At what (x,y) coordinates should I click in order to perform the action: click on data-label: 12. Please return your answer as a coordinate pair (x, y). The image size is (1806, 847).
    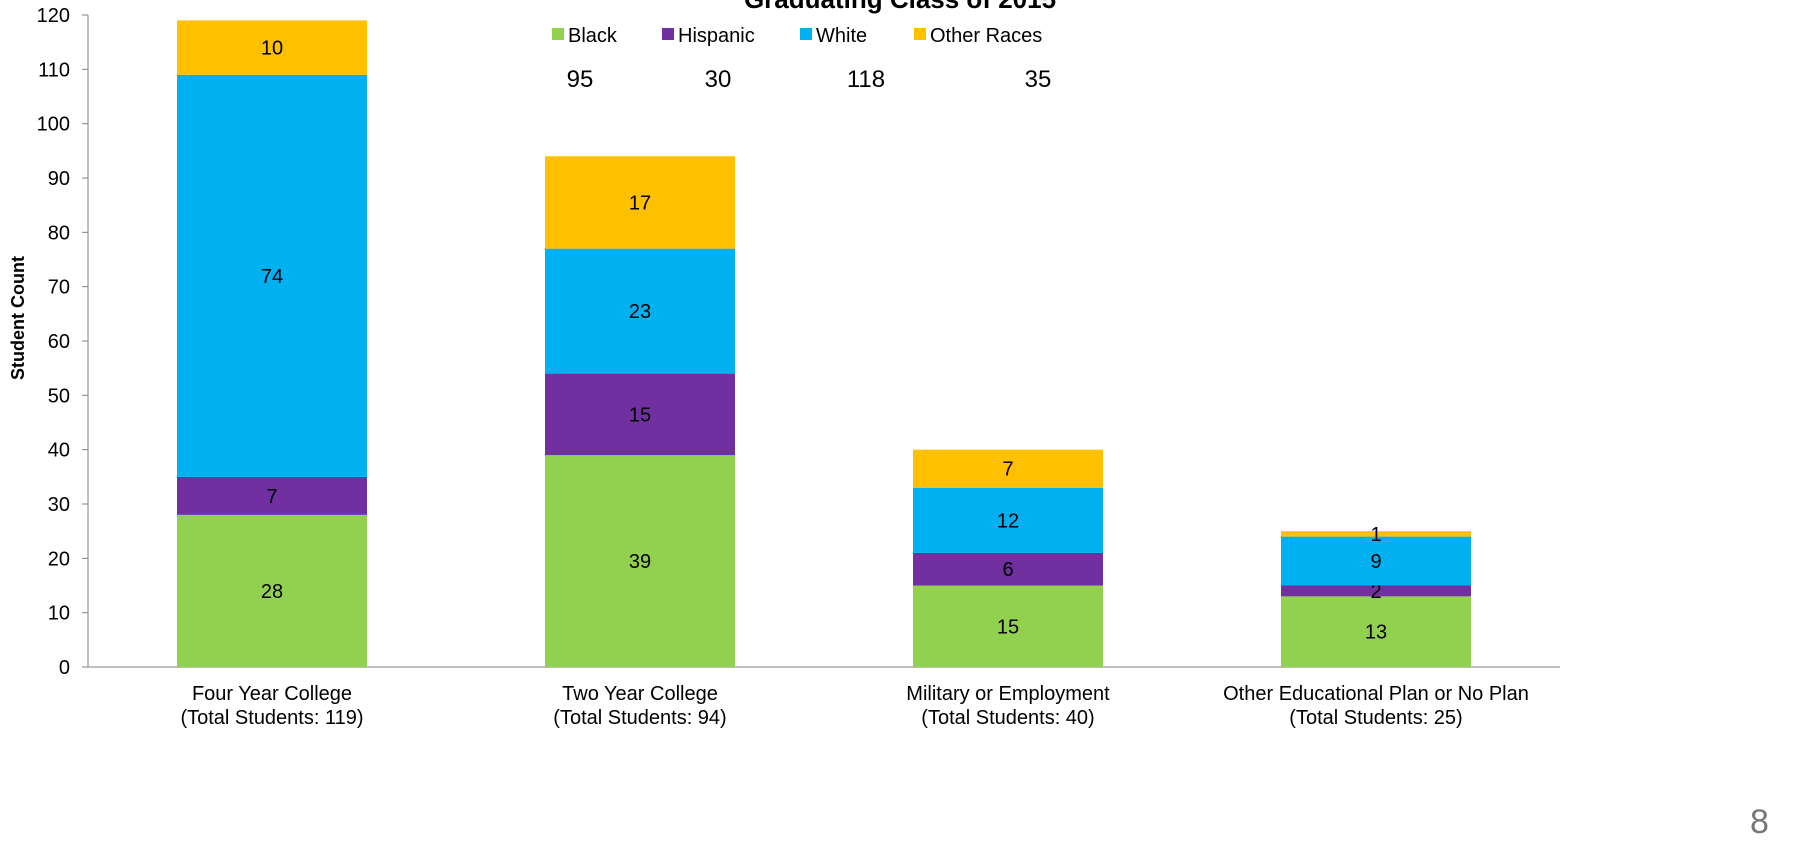
    Looking at the image, I should click on (1008, 521).